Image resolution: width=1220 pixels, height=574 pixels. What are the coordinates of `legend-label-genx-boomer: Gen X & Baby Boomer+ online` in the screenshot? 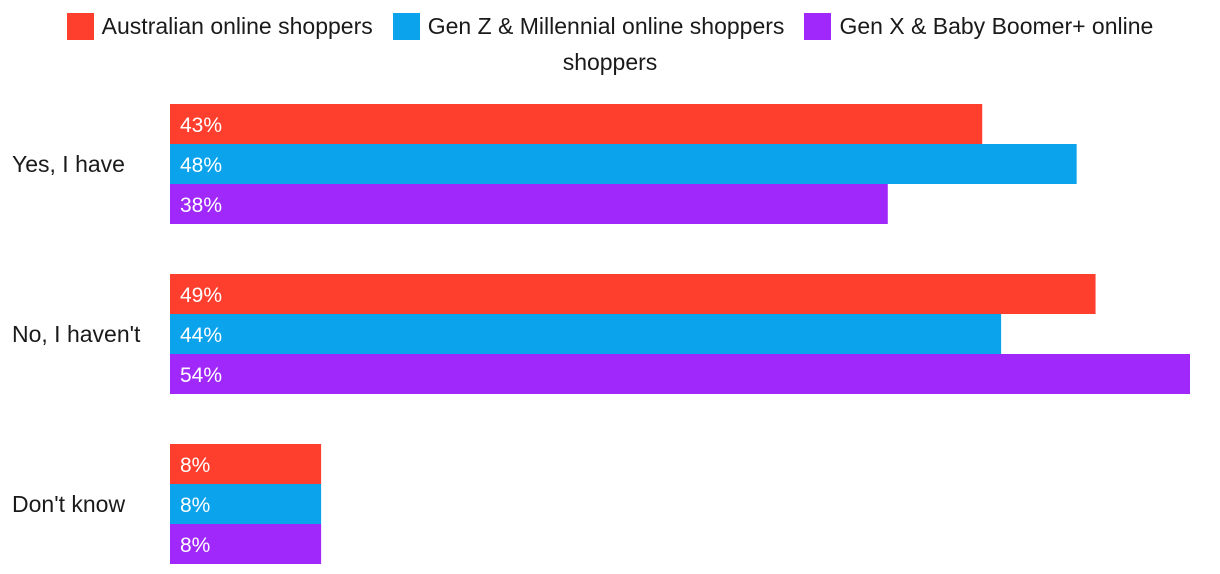 It's located at (996, 26).